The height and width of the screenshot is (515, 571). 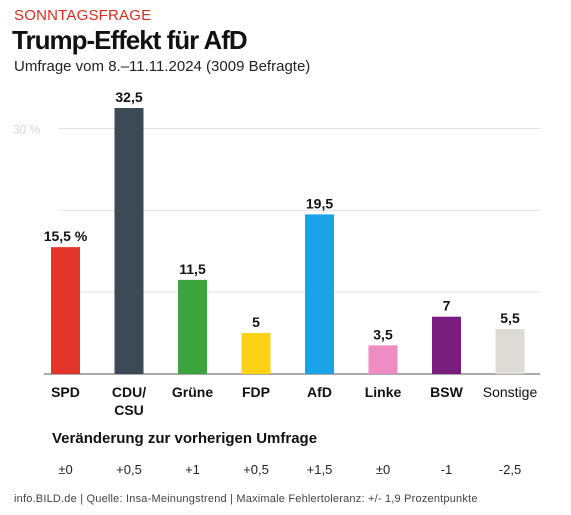 What do you see at coordinates (319, 203) in the screenshot?
I see `value-label: 19,5` at bounding box center [319, 203].